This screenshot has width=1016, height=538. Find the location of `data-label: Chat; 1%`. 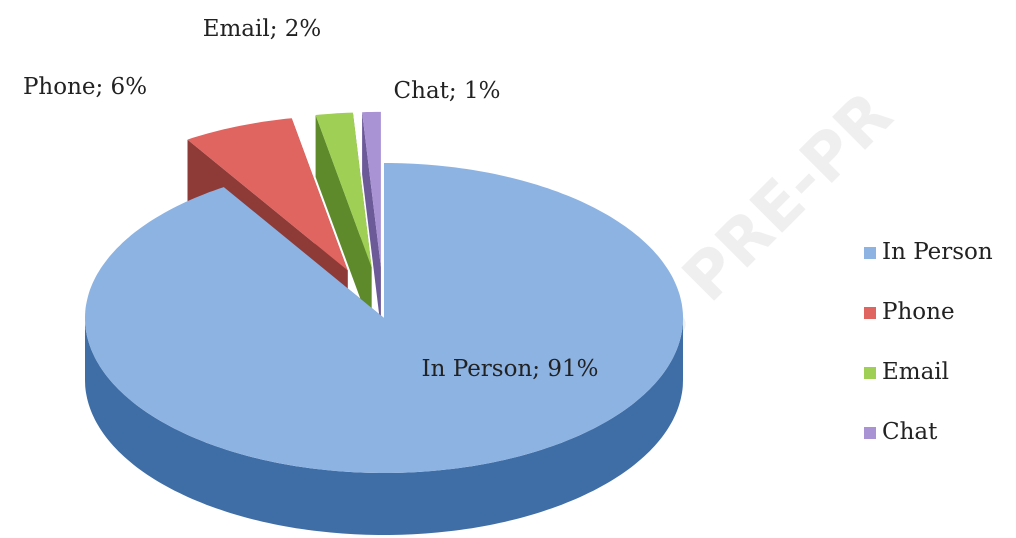

data-label: Chat; 1% is located at coordinates (447, 91).